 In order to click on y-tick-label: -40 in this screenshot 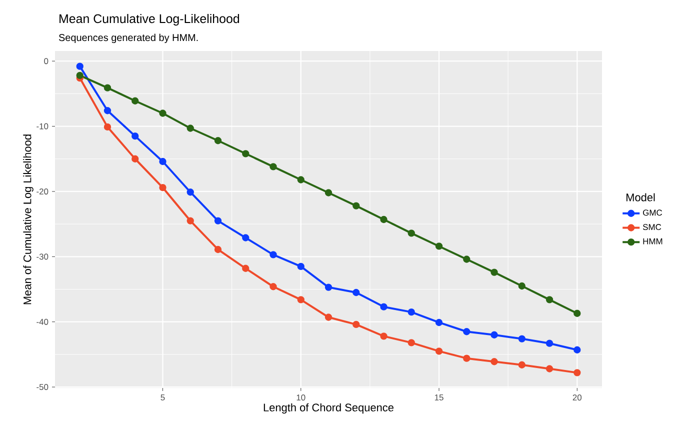, I will do `click(42, 321)`.